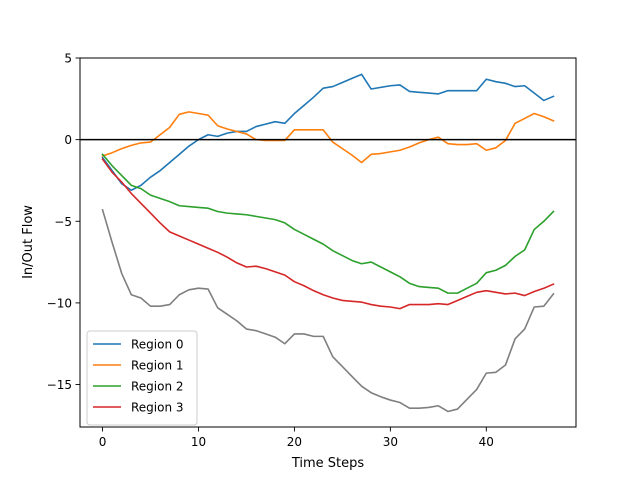 The image size is (640, 480). Describe the element at coordinates (68, 140) in the screenshot. I see `y-tick-label: 0` at that location.